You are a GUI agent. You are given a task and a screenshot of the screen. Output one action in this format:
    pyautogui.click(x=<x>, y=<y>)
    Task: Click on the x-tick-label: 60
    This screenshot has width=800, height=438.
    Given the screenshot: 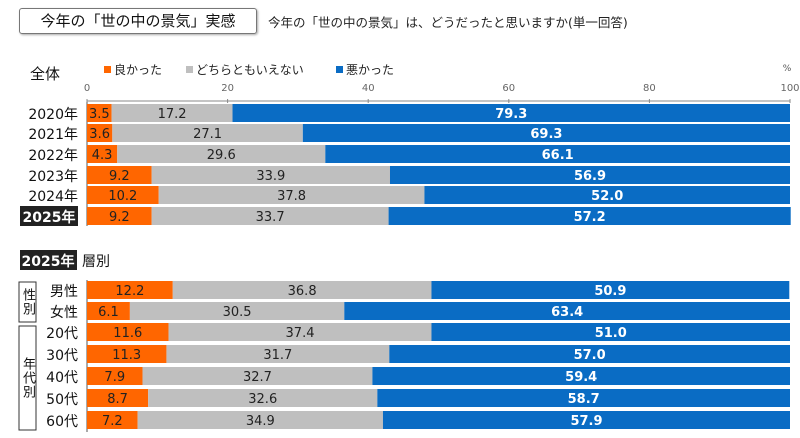 What is the action you would take?
    pyautogui.click(x=508, y=88)
    